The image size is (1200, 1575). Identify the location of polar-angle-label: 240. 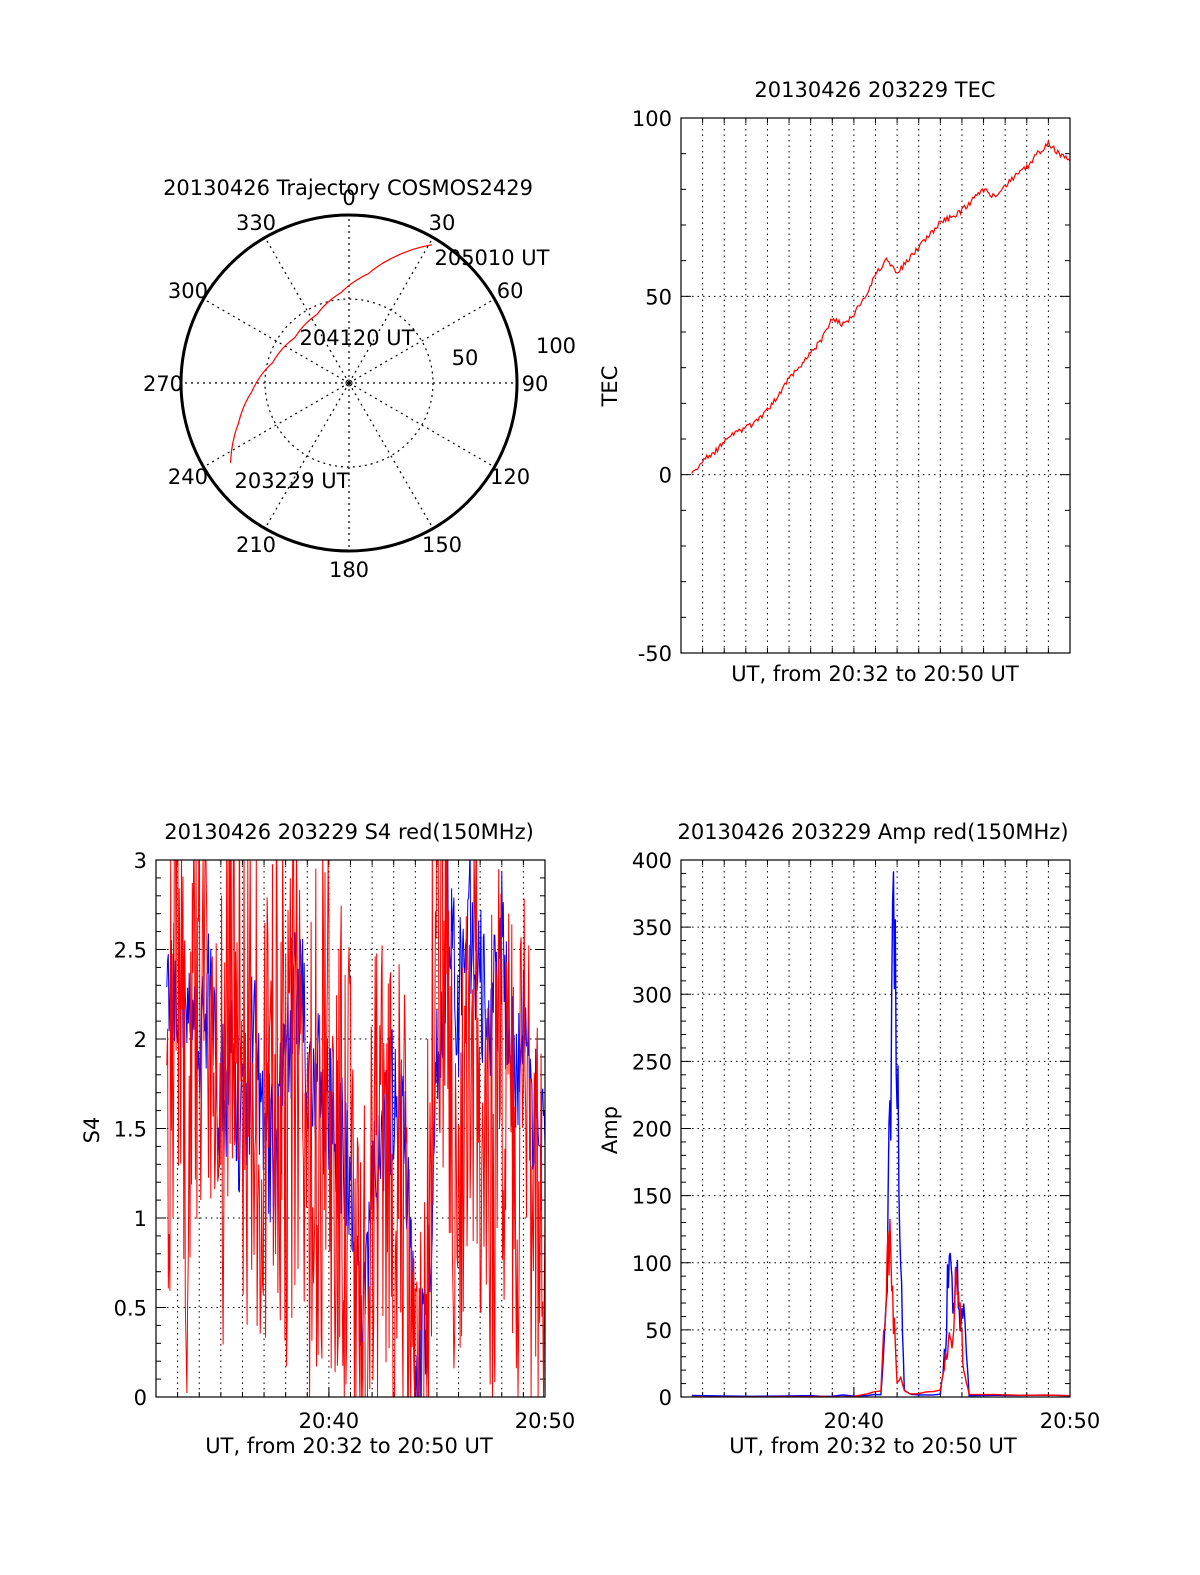
(188, 477).